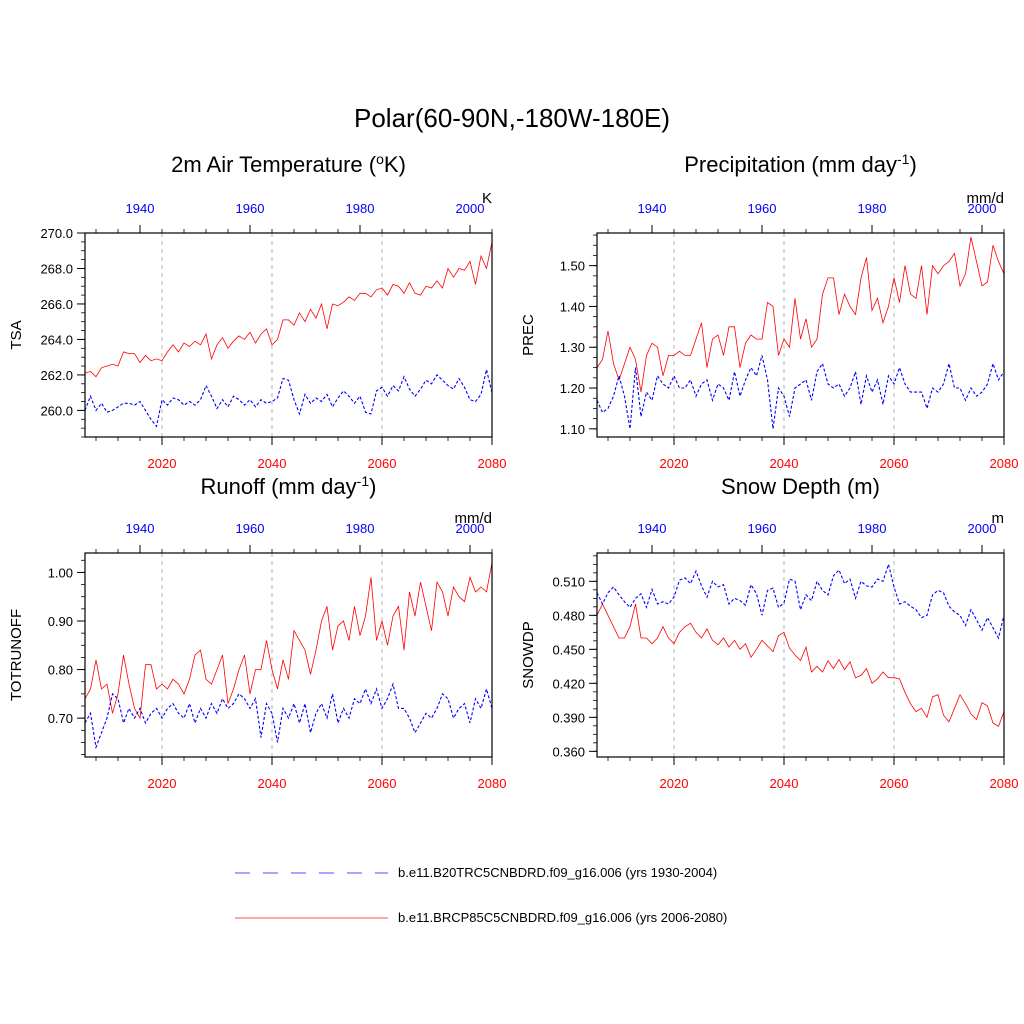 The width and height of the screenshot is (1024, 1024). I want to click on y-tick-label: 0.360, so click(568, 751).